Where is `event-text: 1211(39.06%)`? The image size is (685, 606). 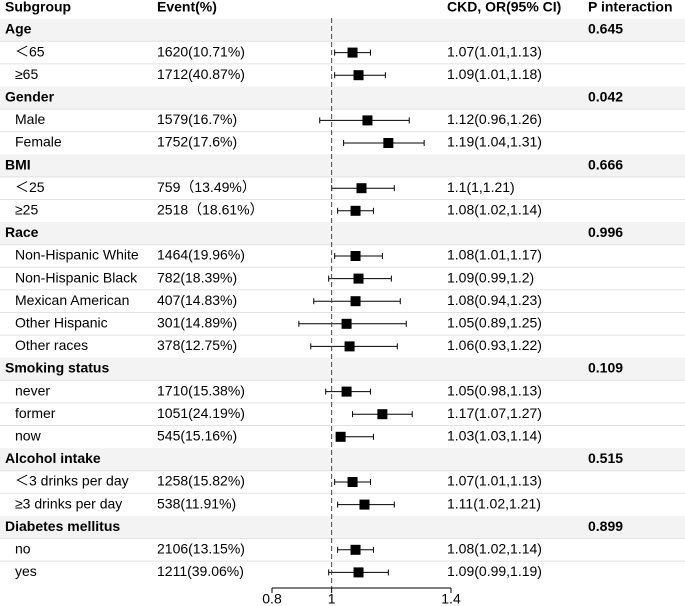
event-text: 1211(39.06%) is located at coordinates (200, 571).